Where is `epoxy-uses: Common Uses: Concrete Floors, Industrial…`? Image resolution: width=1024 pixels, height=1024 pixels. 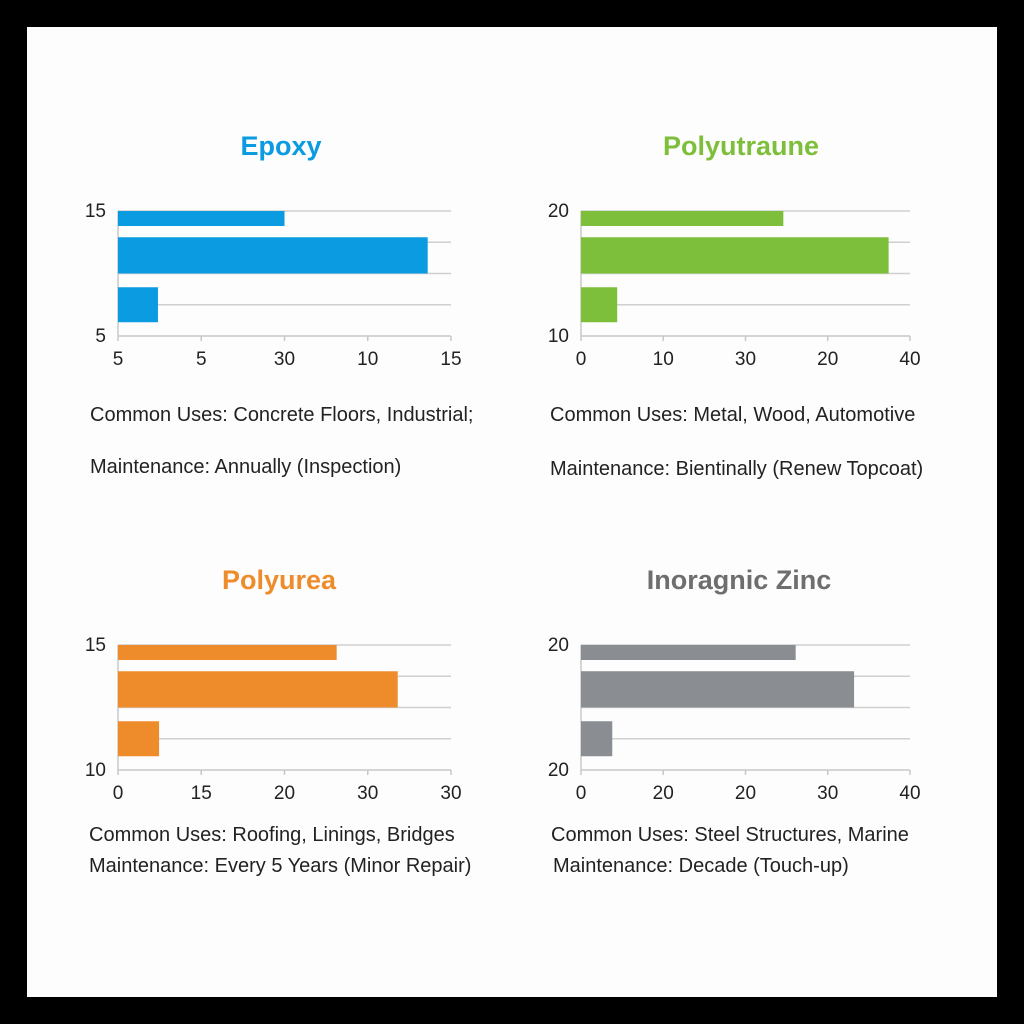 epoxy-uses: Common Uses: Concrete Floors, Industrial… is located at coordinates (282, 415).